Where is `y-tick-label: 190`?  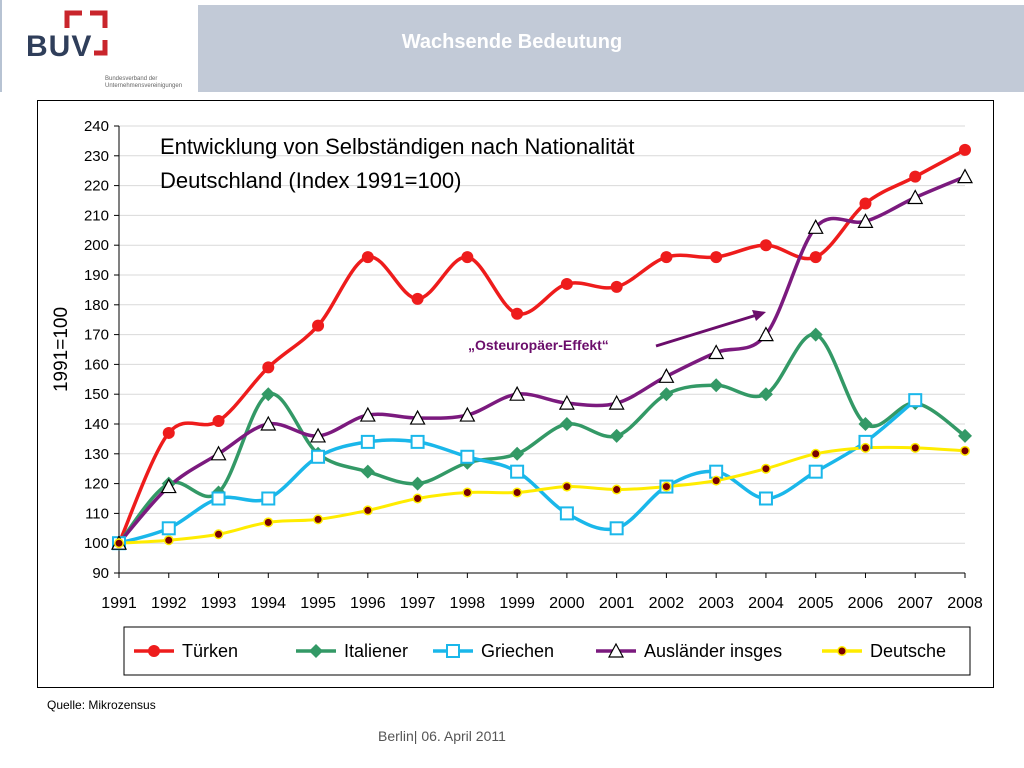
y-tick-label: 190 is located at coordinates (96, 275).